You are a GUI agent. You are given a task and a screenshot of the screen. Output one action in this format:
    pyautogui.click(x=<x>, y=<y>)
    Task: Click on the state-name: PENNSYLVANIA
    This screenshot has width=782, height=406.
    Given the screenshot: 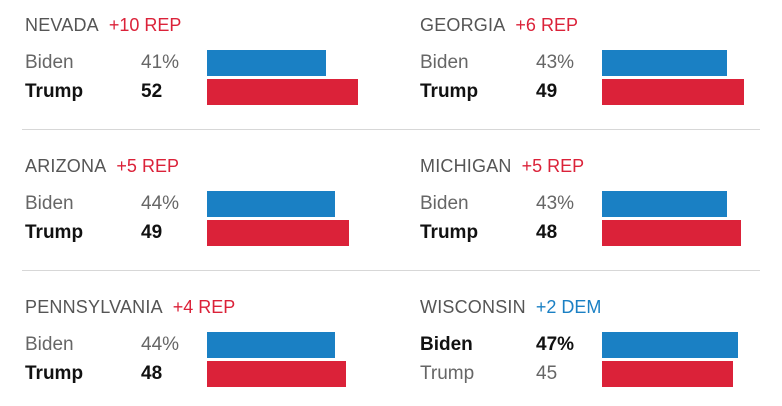 What is the action you would take?
    pyautogui.click(x=94, y=307)
    